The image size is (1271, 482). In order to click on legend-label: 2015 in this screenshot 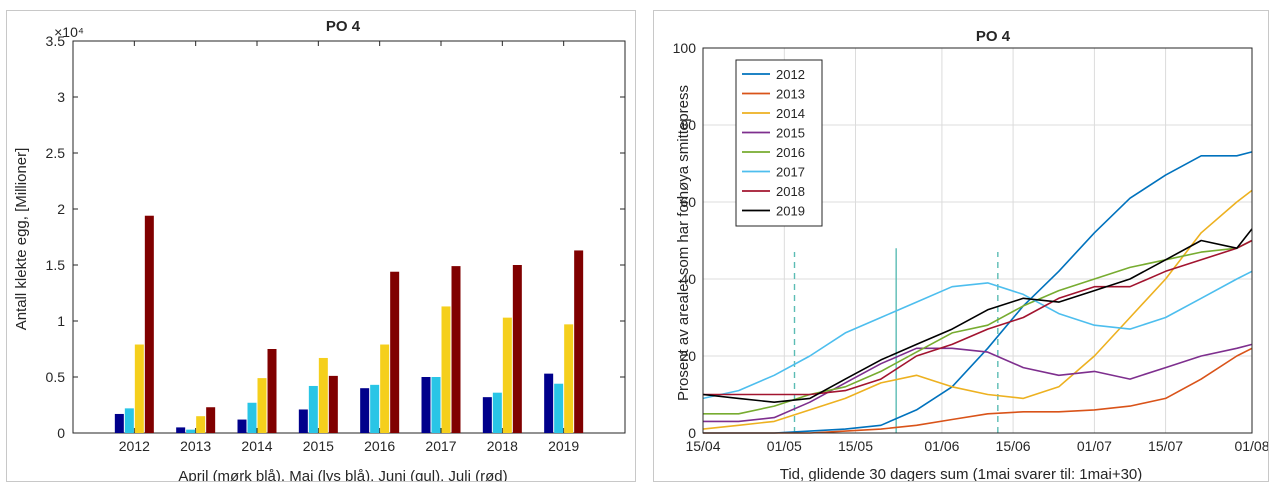, I will do `click(790, 133)`.